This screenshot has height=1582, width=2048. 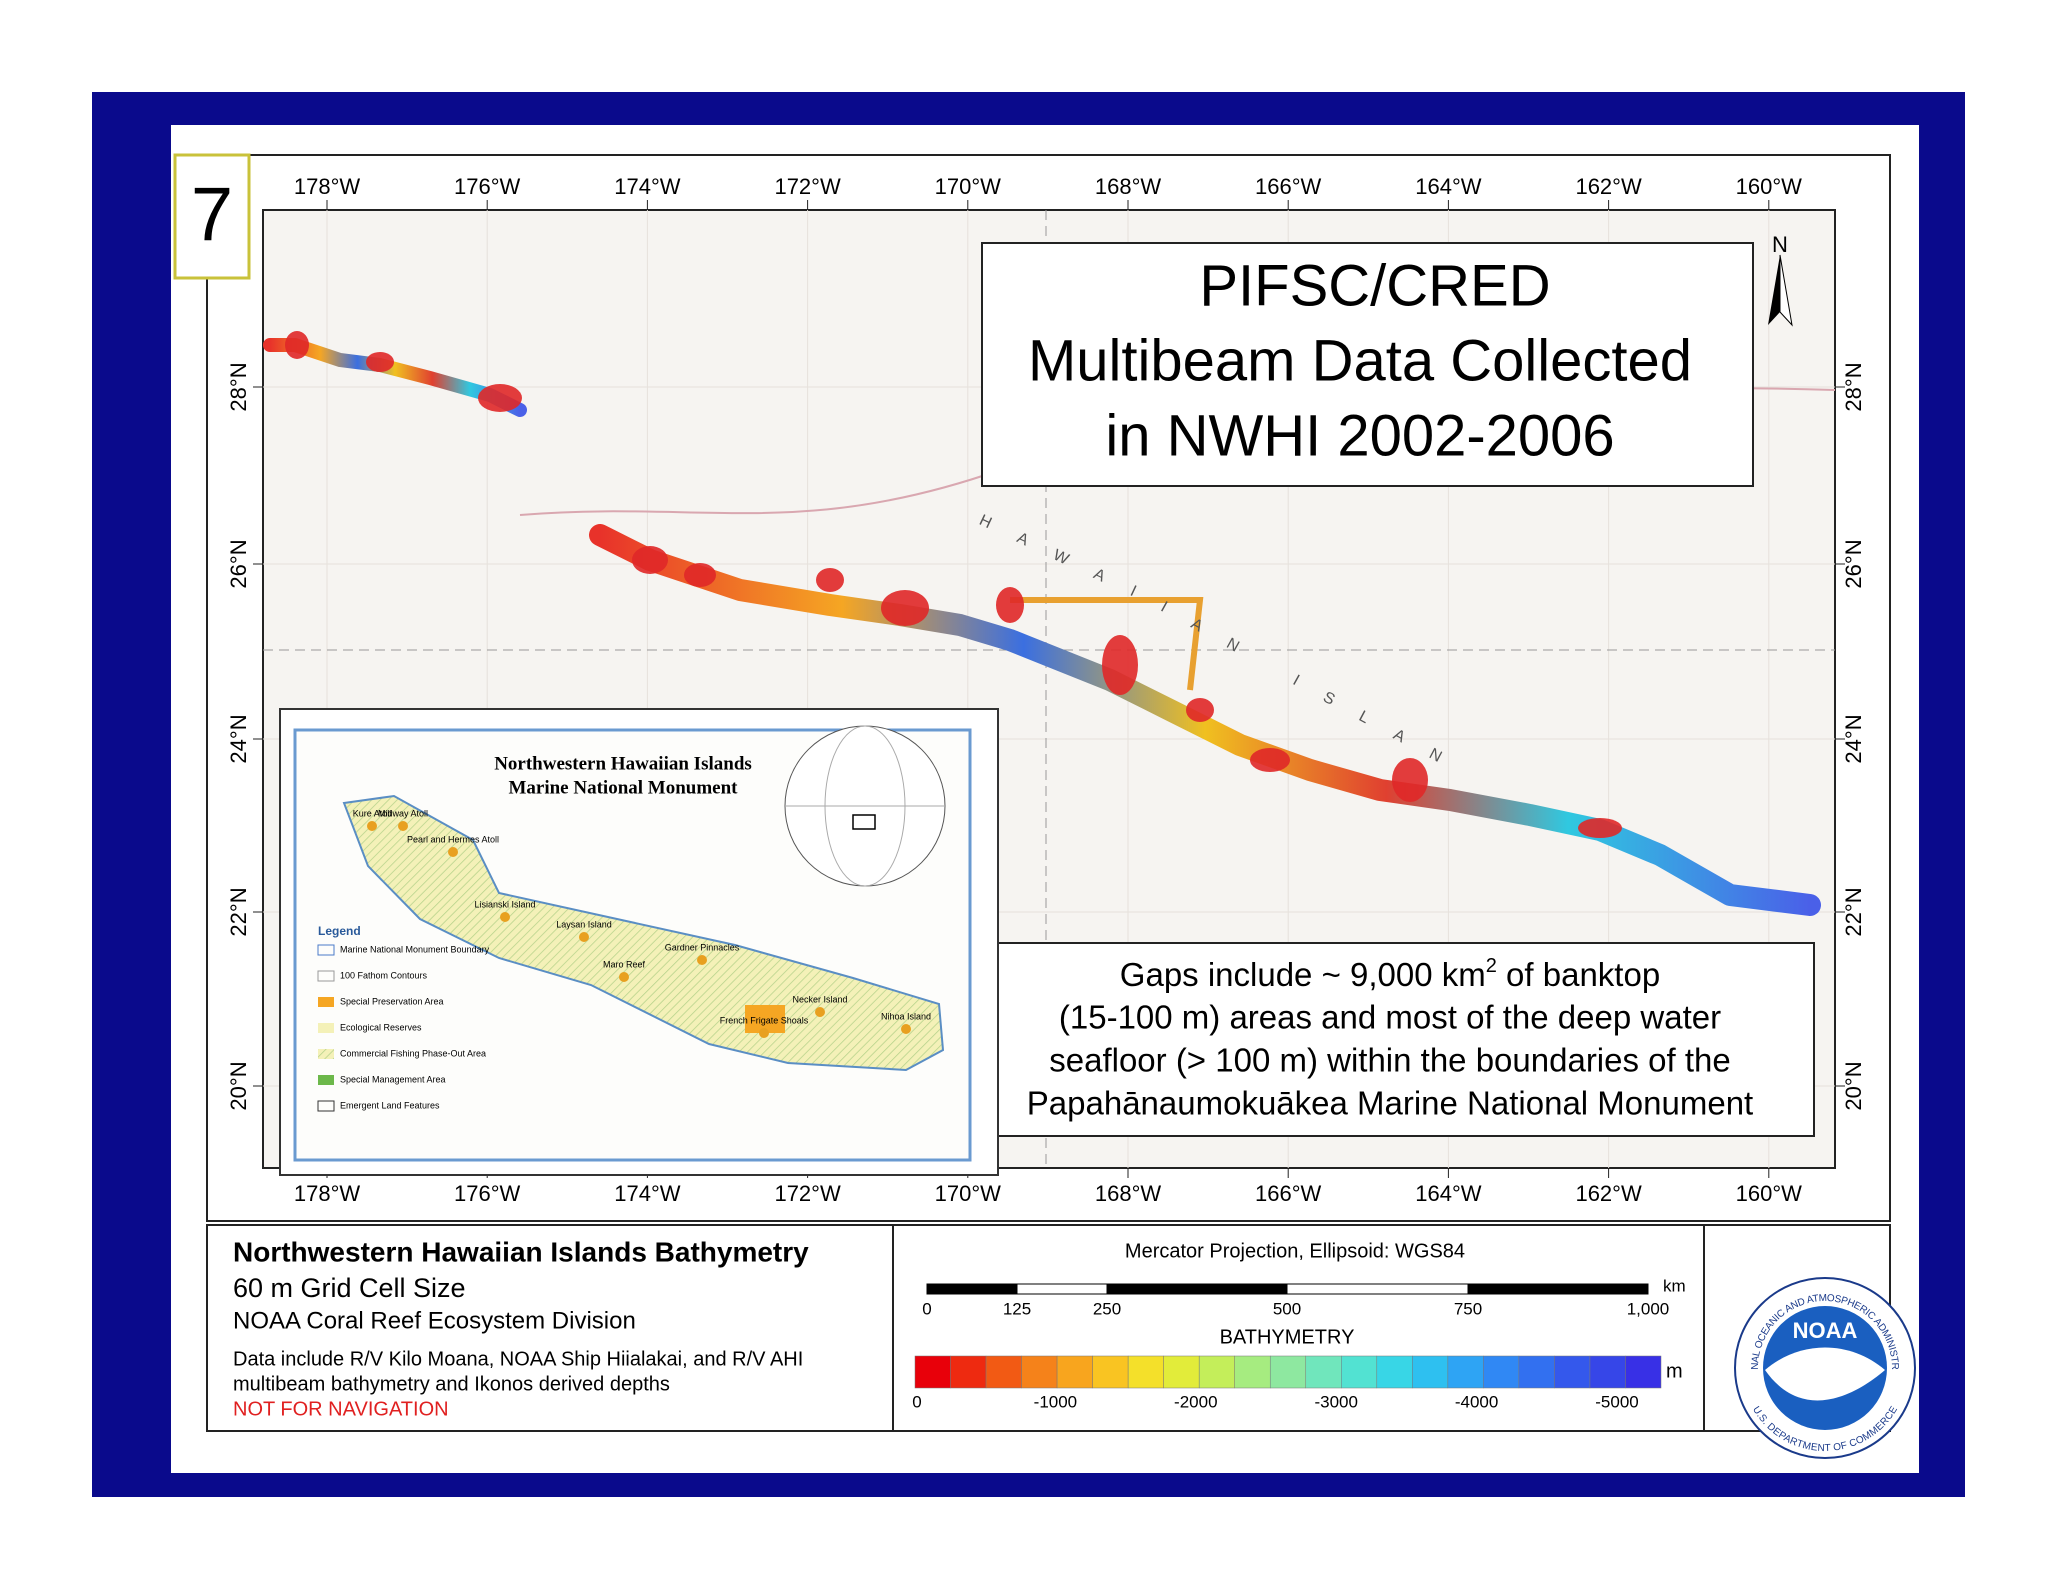 I want to click on note-text: of banktop, so click(x=1578, y=974).